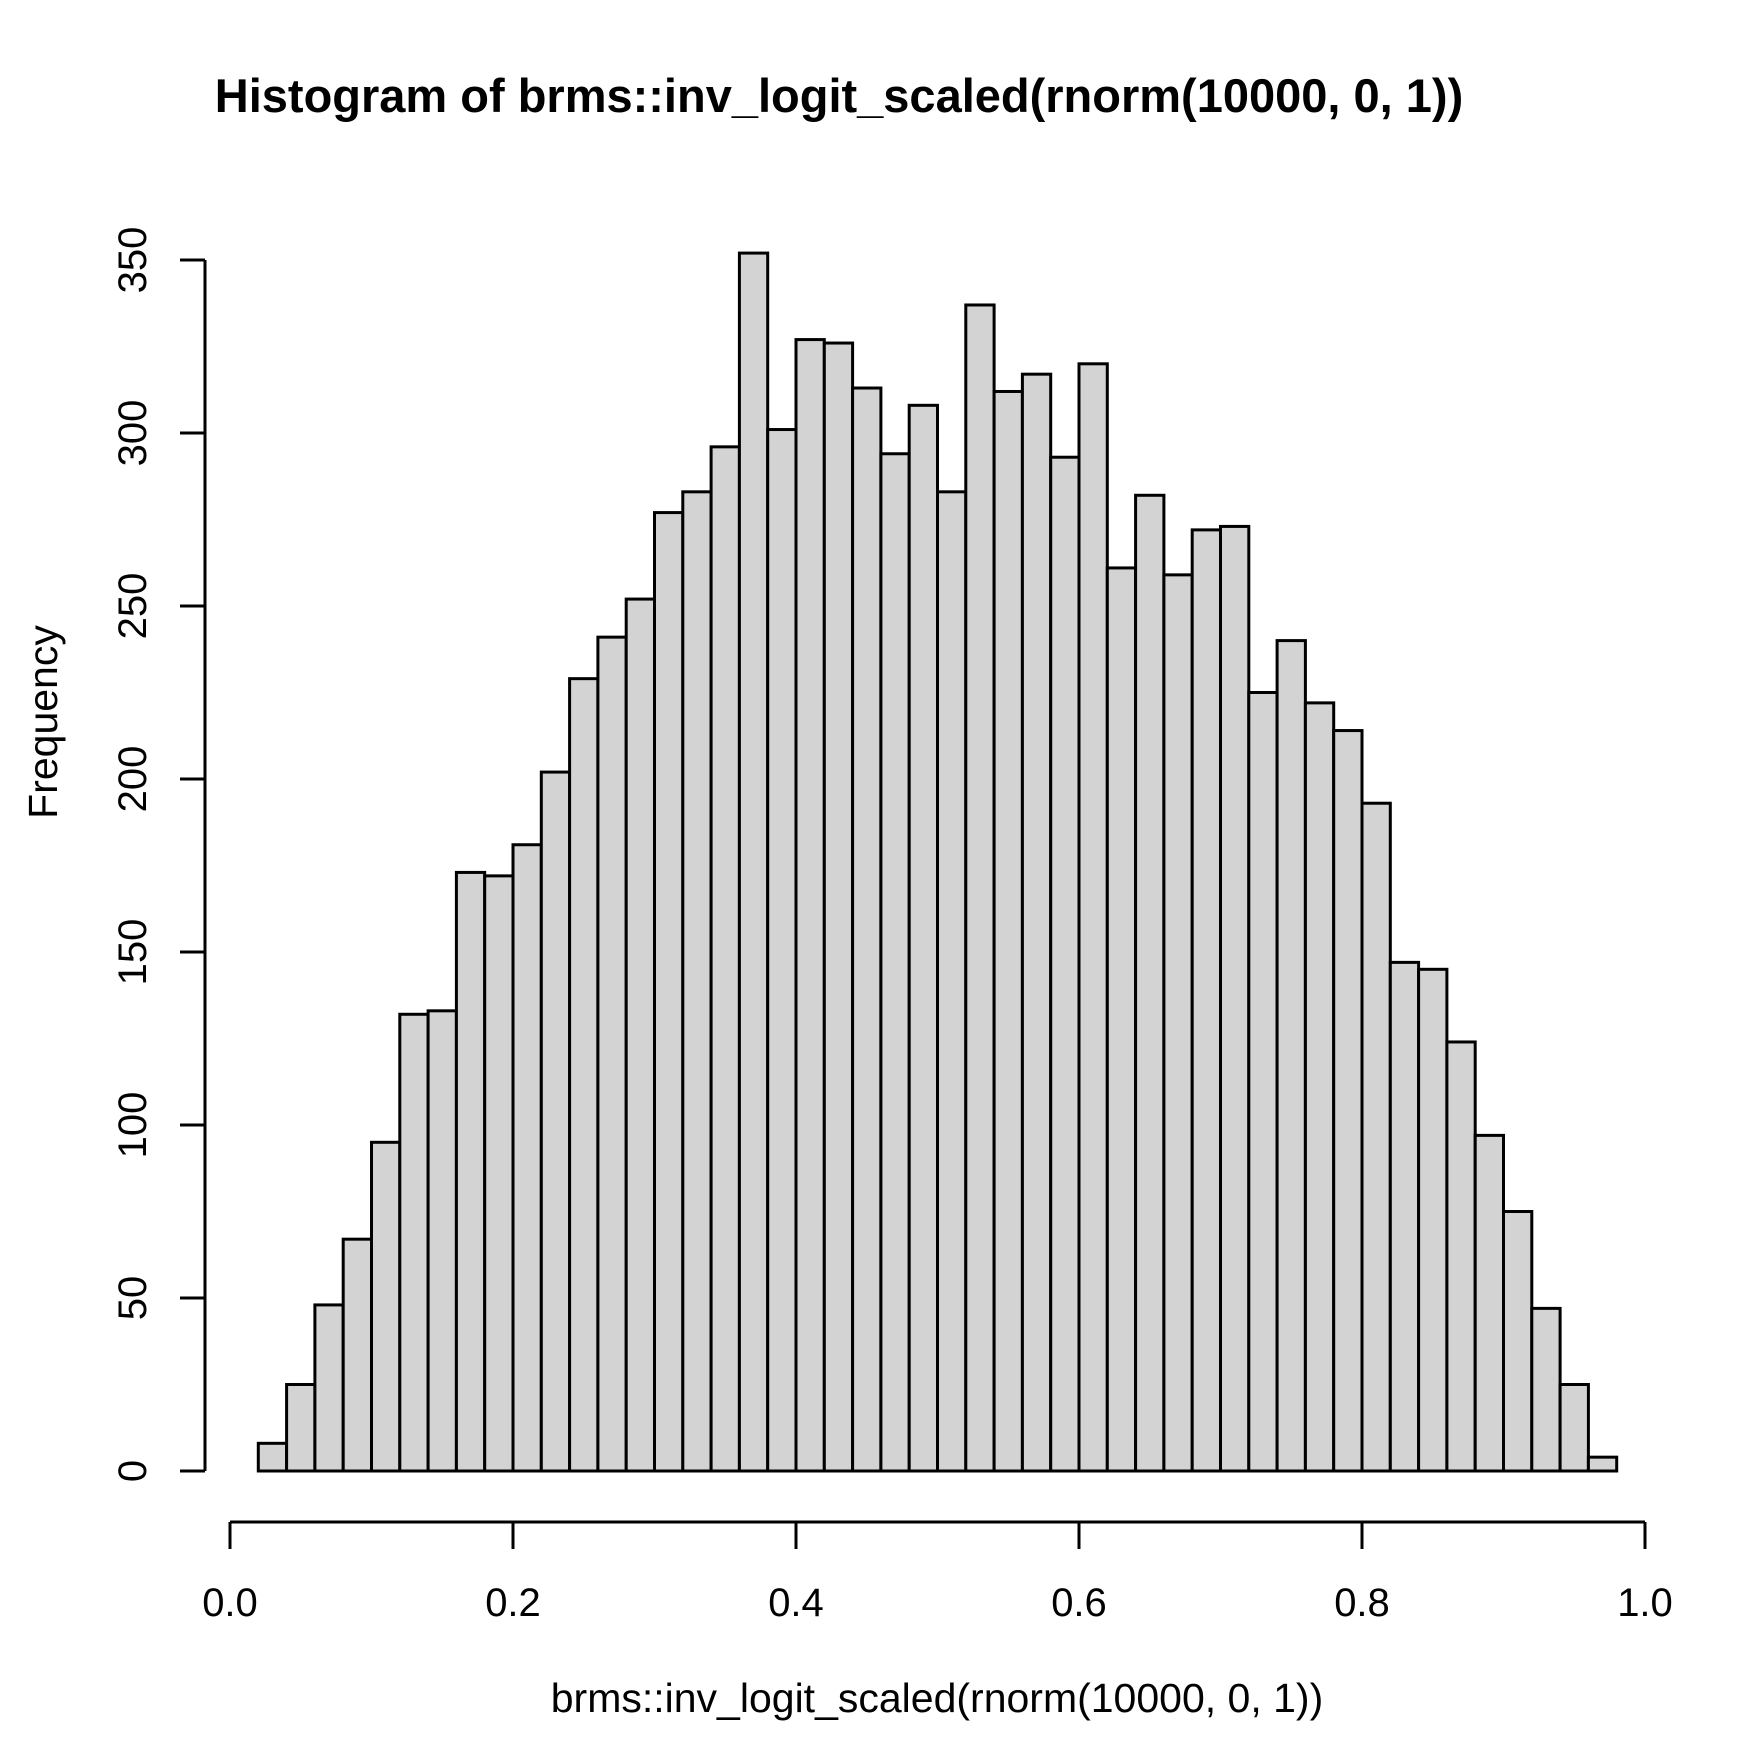 The image size is (1764, 1758). Describe the element at coordinates (133, 779) in the screenshot. I see `y-tick-label: 200` at that location.